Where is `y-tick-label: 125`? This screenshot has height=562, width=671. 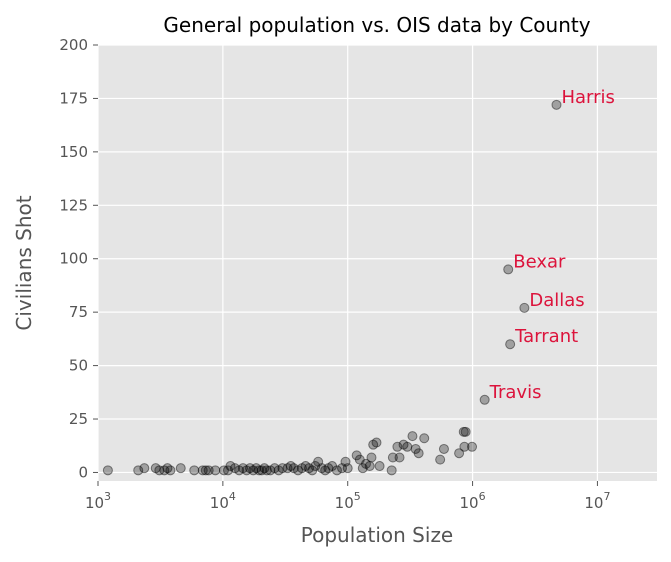 y-tick-label: 125 is located at coordinates (73, 205).